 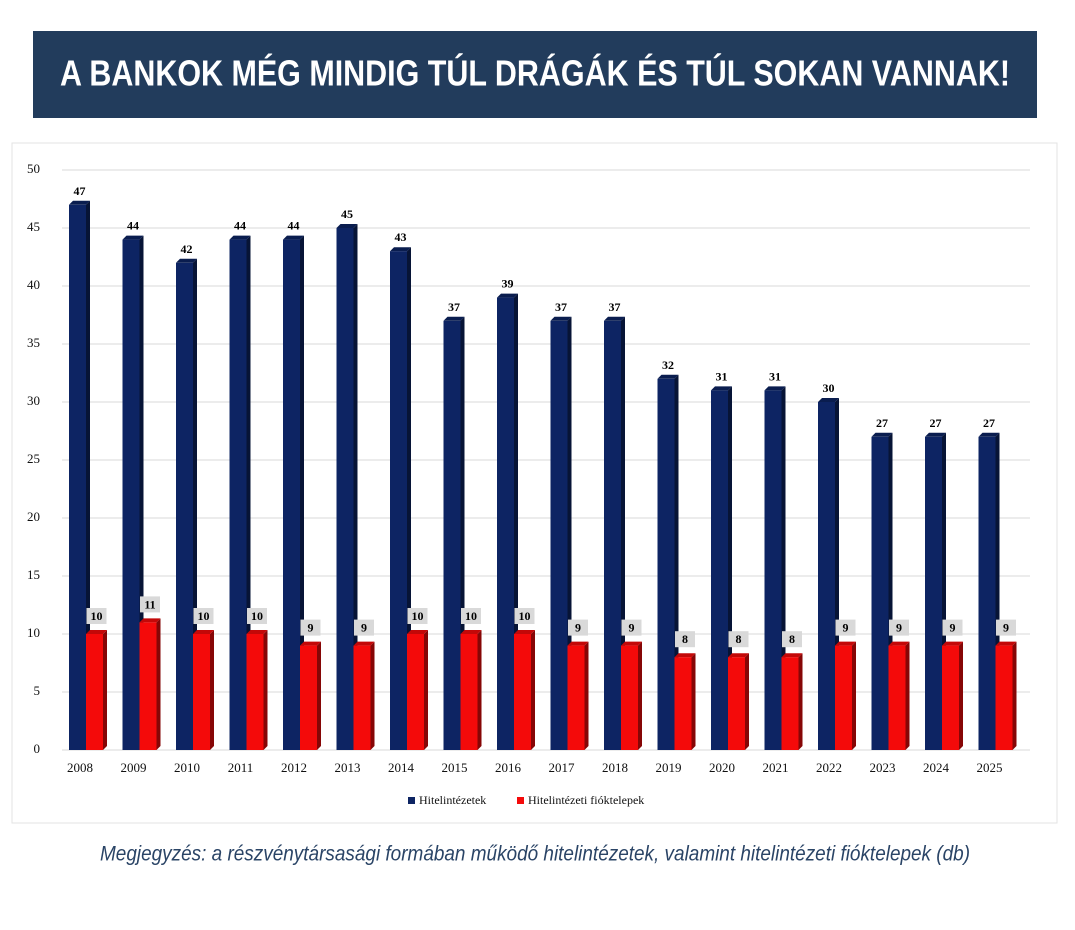 I want to click on x-tick-label: 2014, so click(x=401, y=767).